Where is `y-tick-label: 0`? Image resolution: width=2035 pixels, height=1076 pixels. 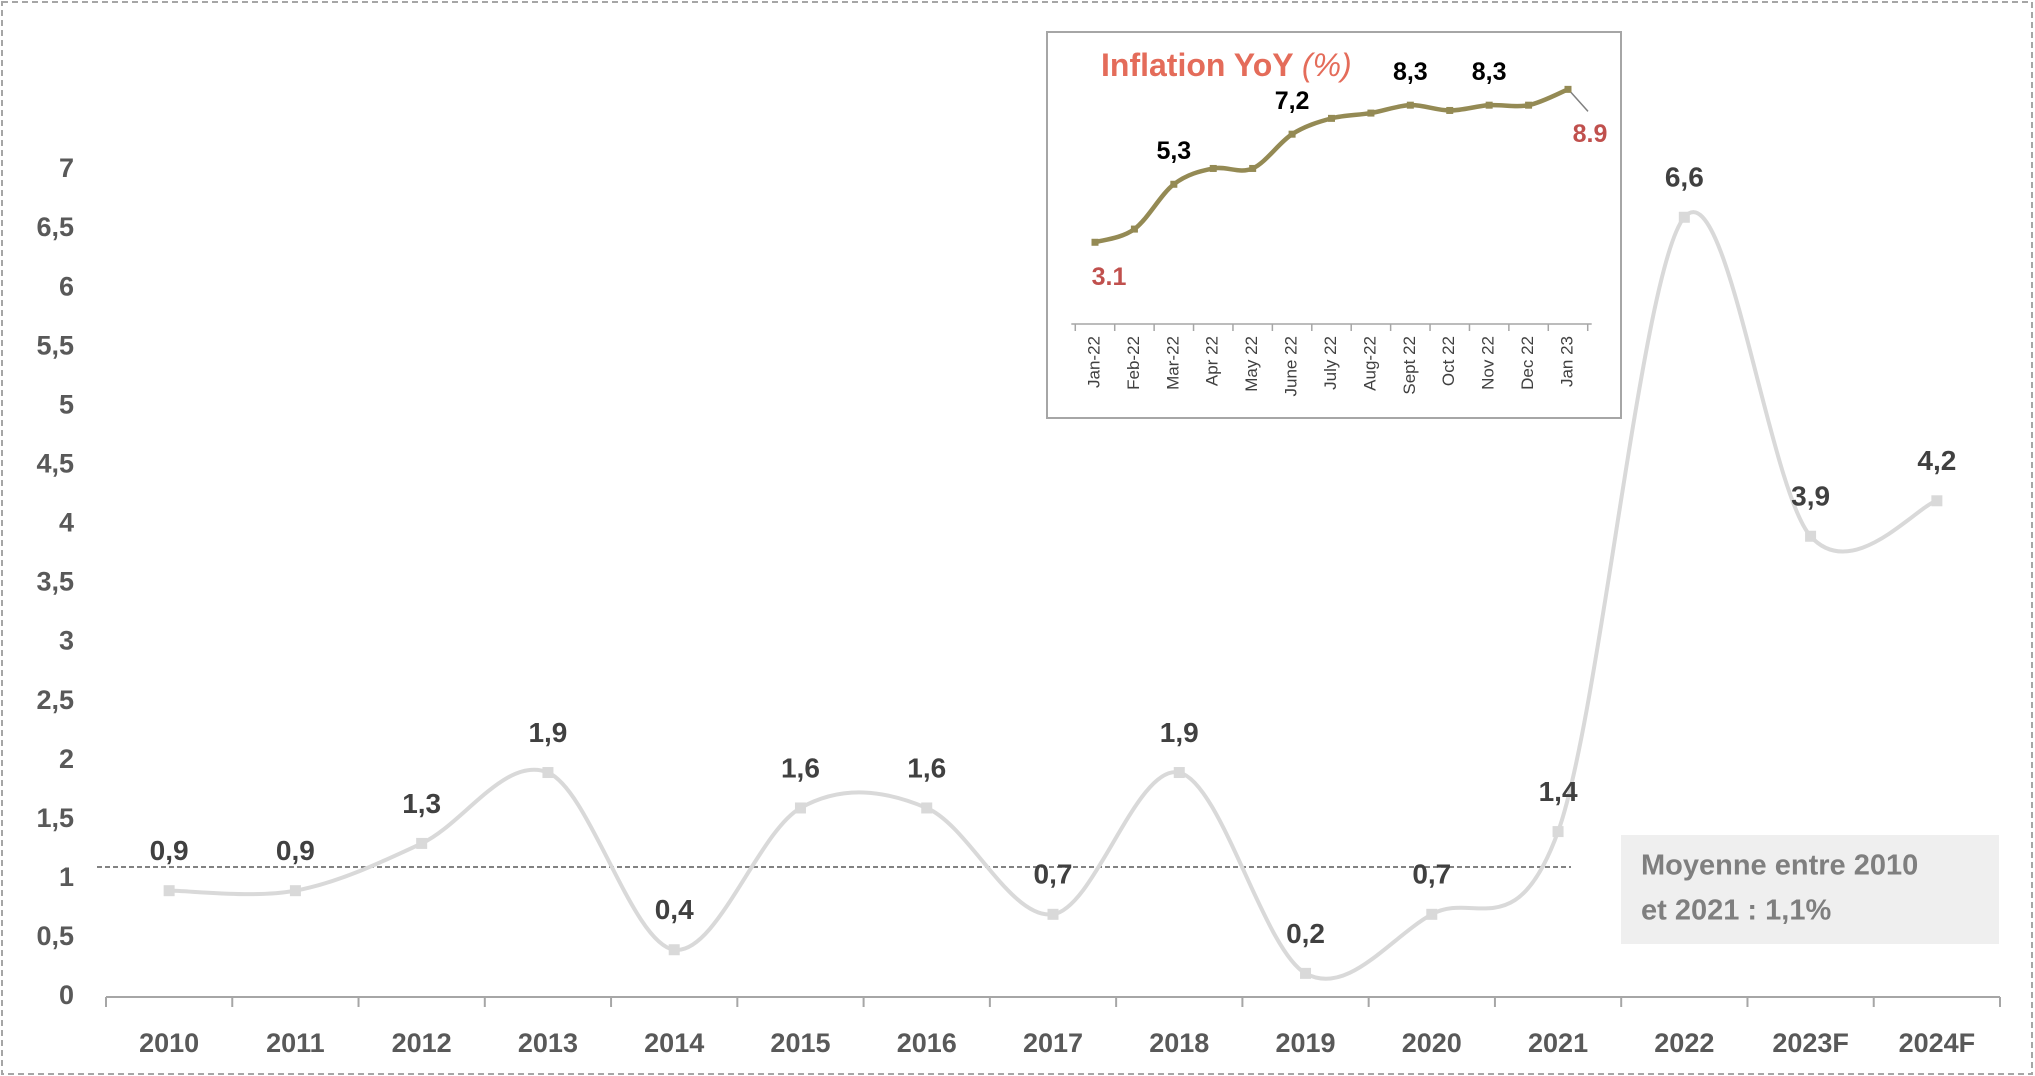
y-tick-label: 0 is located at coordinates (66, 995).